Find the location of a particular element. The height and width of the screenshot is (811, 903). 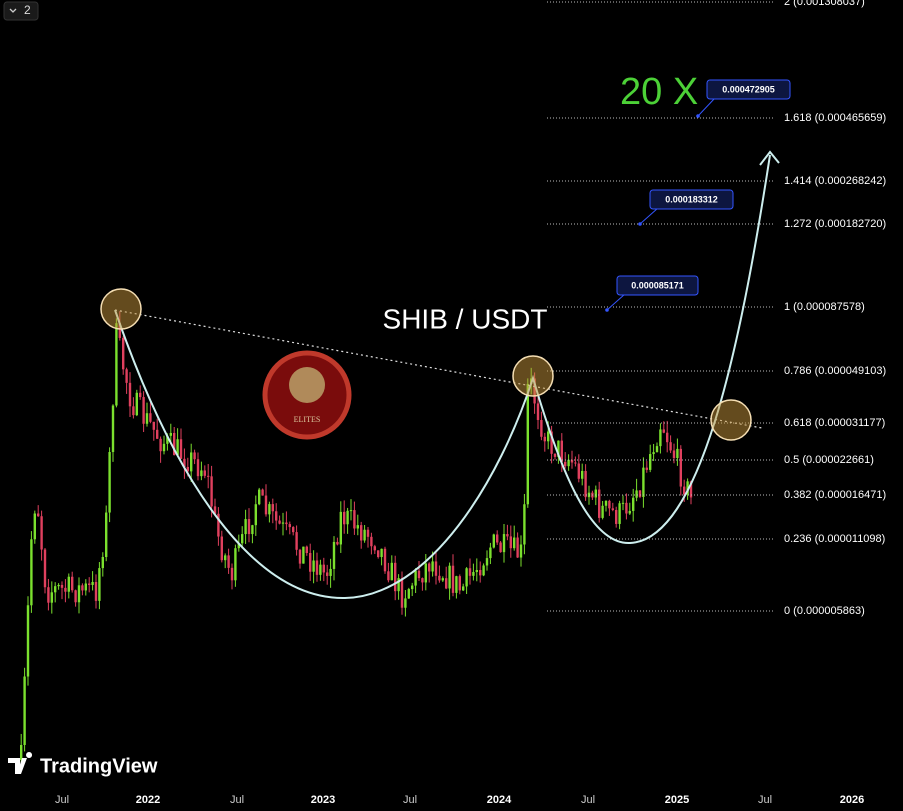

collapse-button is located at coordinates (21, 11).